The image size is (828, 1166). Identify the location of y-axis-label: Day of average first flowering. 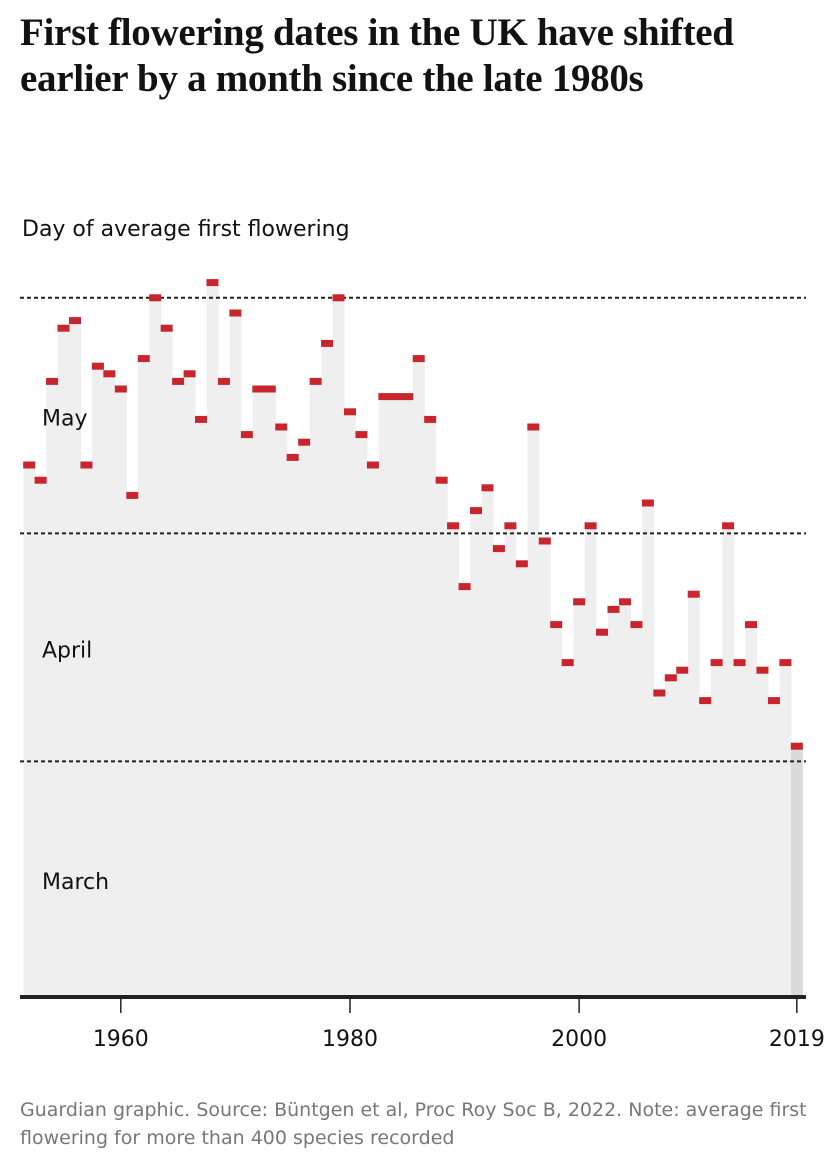
(186, 229).